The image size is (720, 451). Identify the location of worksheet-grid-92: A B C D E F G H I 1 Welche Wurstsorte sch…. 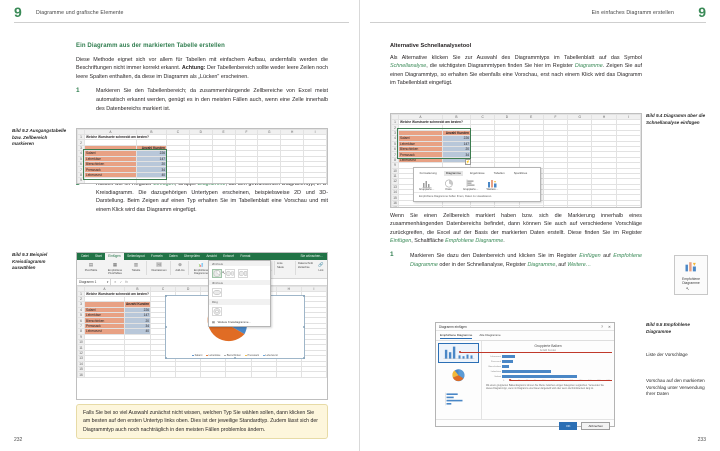
(202, 156).